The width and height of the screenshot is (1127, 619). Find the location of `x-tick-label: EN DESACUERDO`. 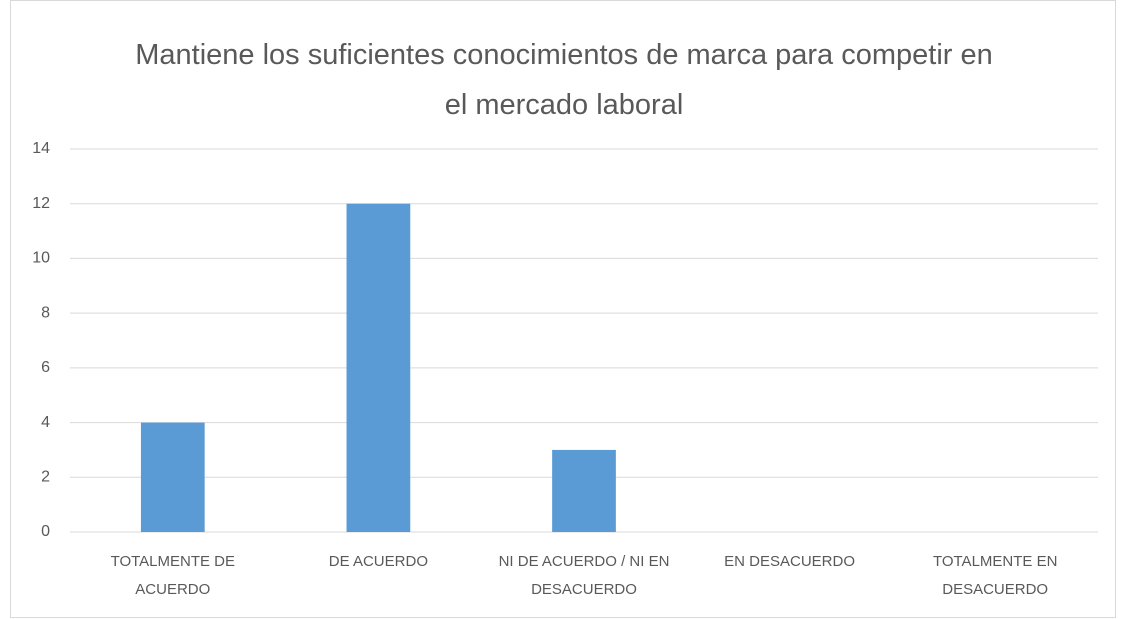

x-tick-label: EN DESACUERDO is located at coordinates (790, 561).